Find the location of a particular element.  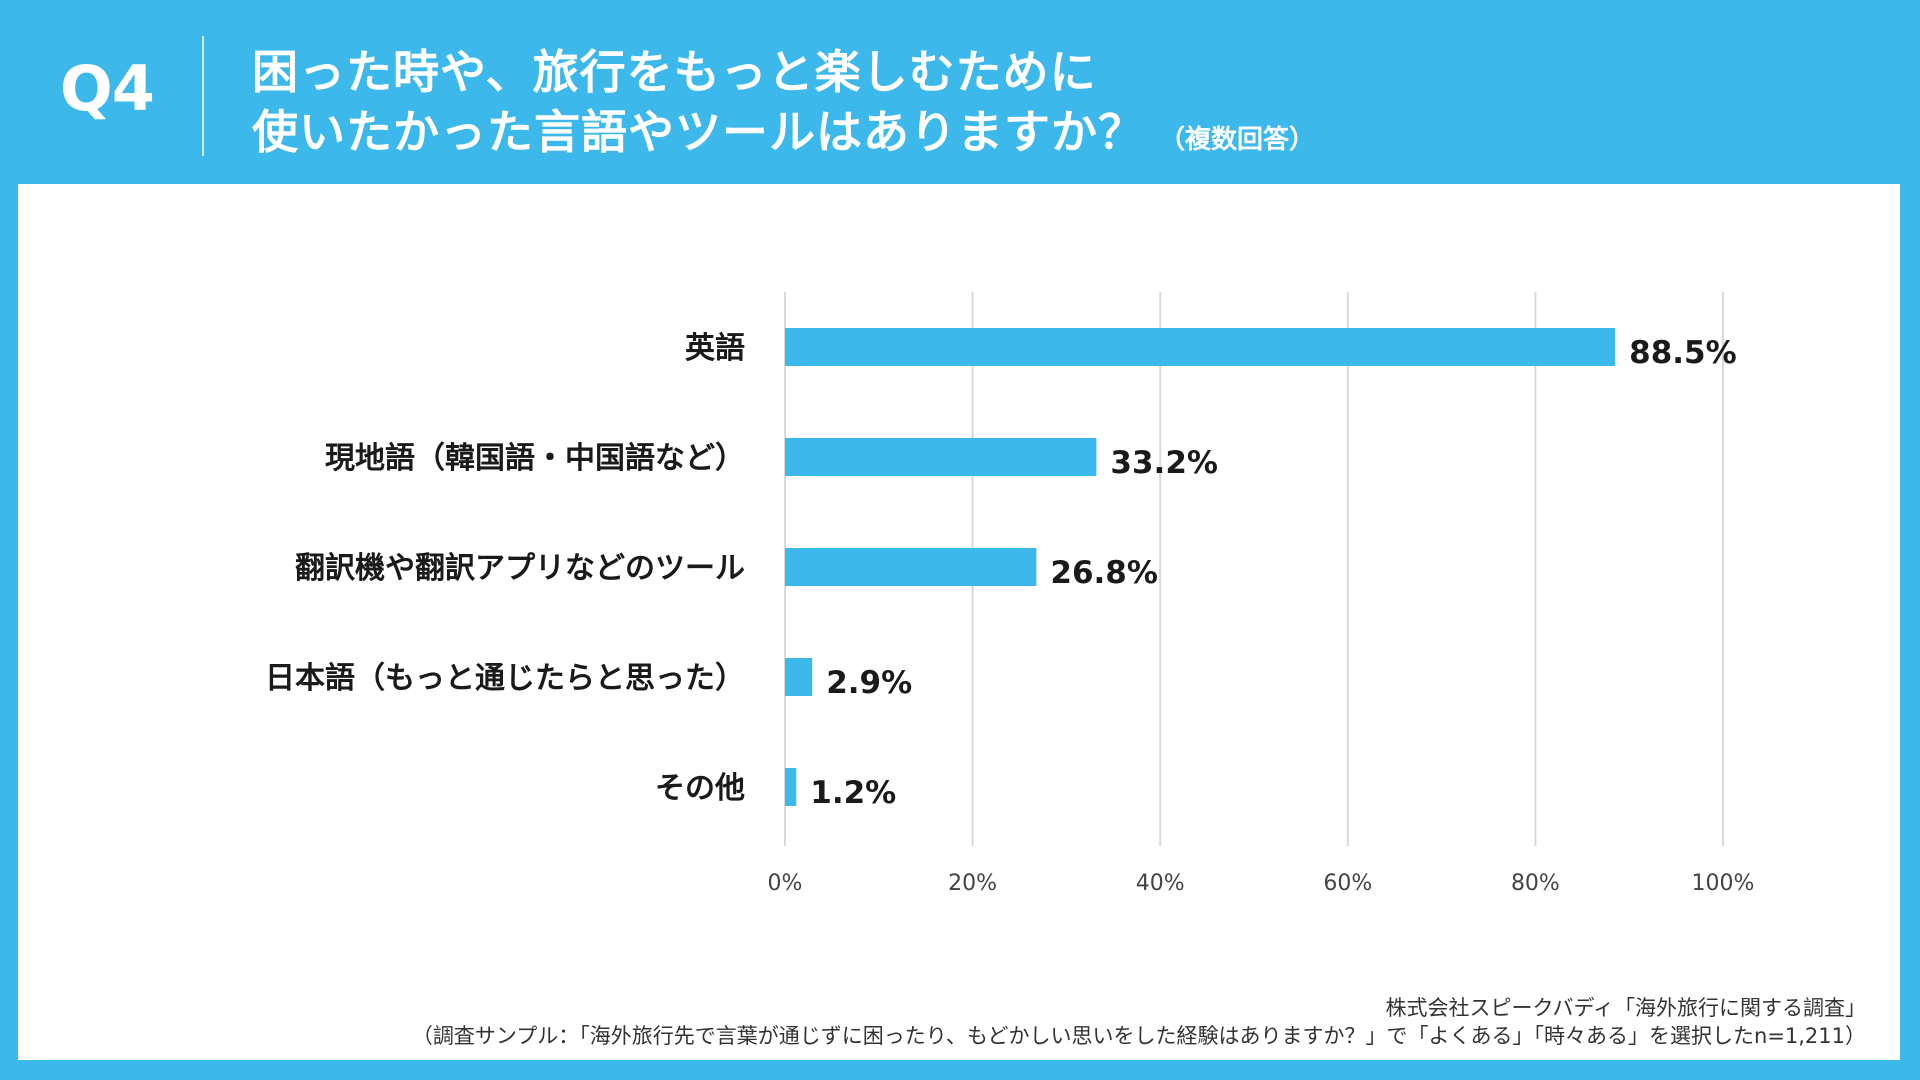

category-label: 日本語（もっと通じたらと思った） is located at coordinates (505, 678).